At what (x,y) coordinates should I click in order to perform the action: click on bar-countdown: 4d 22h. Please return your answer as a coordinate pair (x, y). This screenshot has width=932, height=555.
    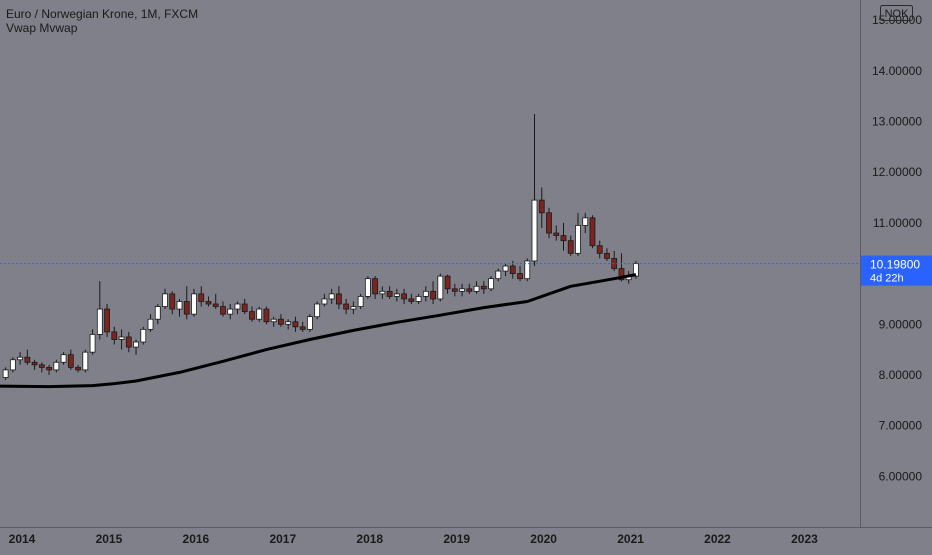
    Looking at the image, I should click on (887, 279).